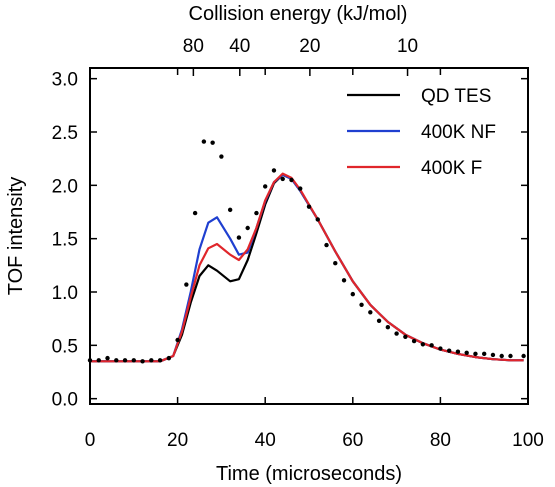  I want to click on legend-label: 400K F, so click(451, 168).